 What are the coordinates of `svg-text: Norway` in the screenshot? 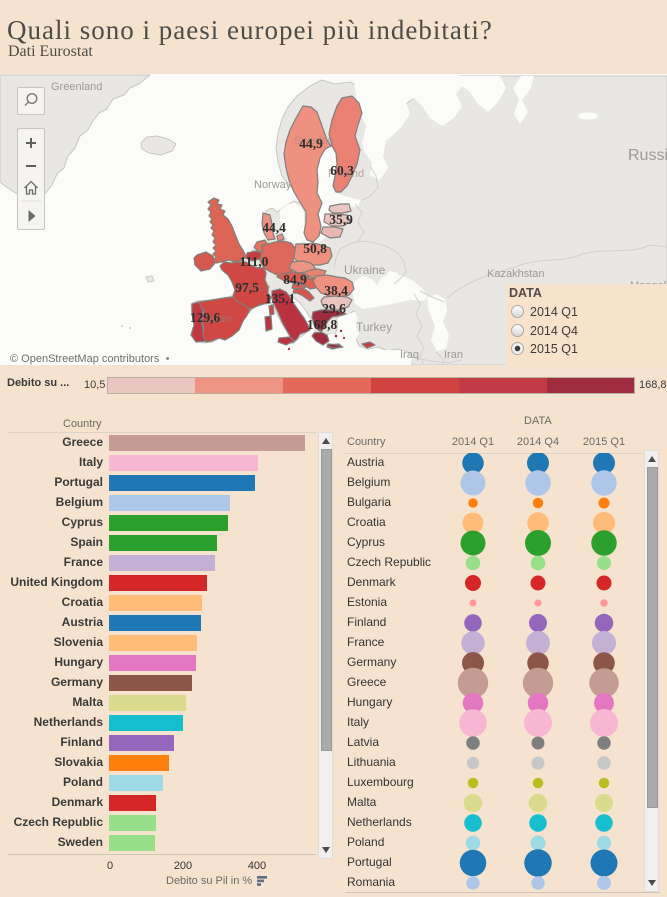 It's located at (273, 185).